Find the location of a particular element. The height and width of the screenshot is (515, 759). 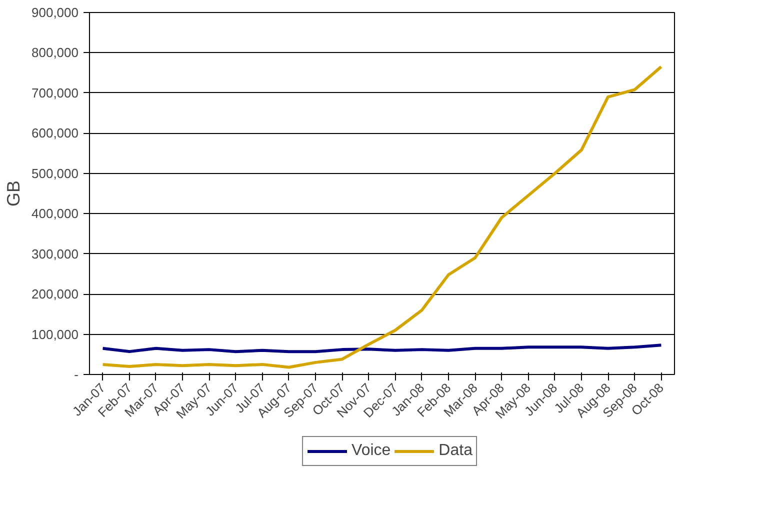

y-tick-label: 400,000 is located at coordinates (55, 214).